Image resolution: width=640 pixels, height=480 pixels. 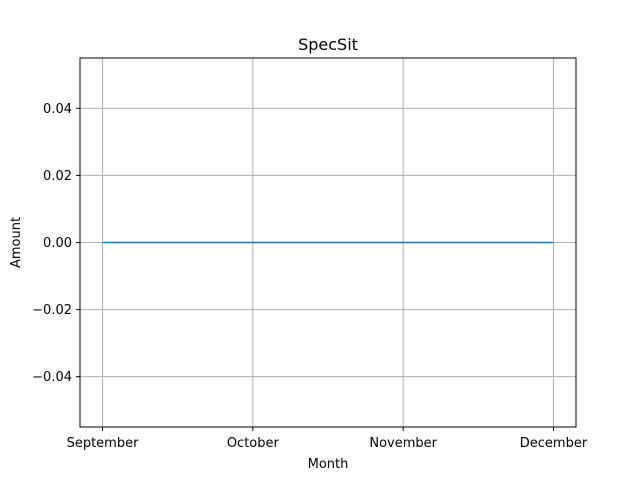 I want to click on chart-title: SpecSit, so click(x=328, y=44).